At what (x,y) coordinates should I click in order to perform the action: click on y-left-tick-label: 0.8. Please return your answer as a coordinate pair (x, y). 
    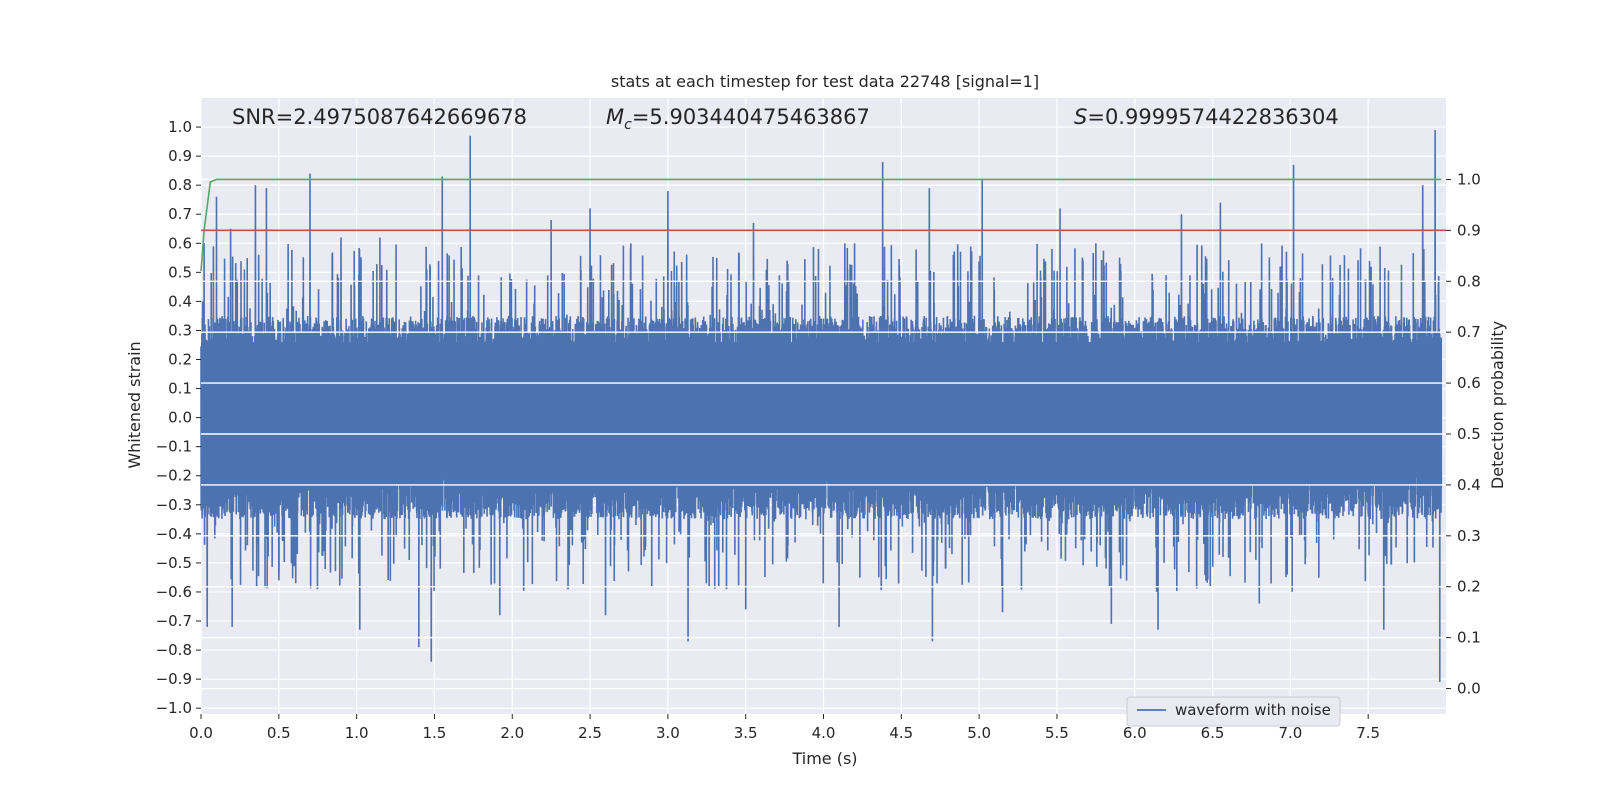
    Looking at the image, I should click on (180, 185).